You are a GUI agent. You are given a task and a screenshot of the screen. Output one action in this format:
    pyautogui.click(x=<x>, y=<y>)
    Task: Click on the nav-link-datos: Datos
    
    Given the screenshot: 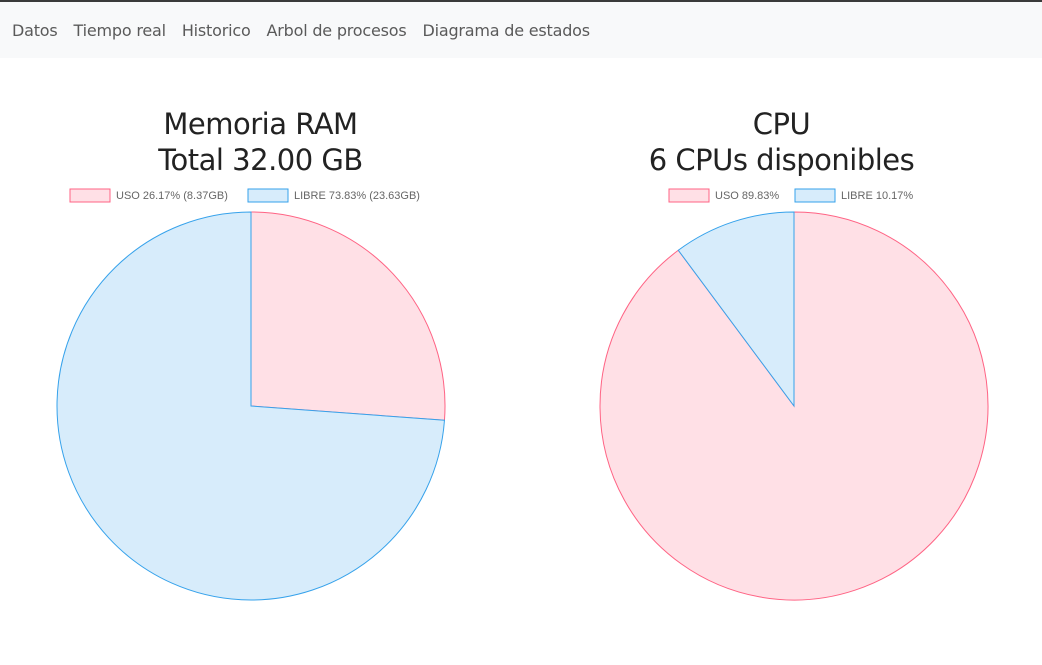 What is the action you would take?
    pyautogui.click(x=35, y=30)
    